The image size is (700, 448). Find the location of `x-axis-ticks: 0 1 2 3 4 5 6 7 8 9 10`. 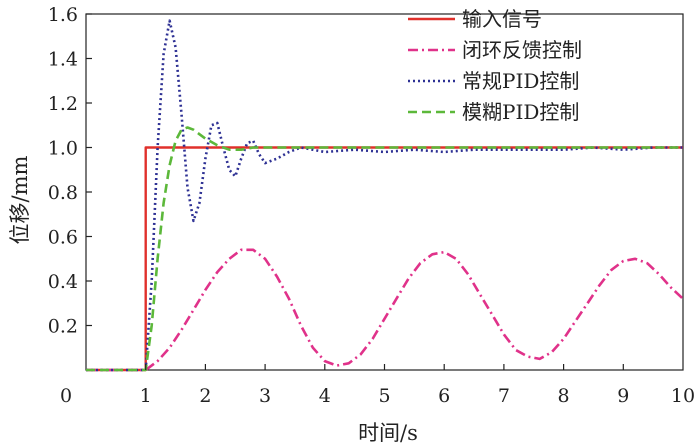

x-axis-ticks: 0 1 2 3 4 5 6 7 8 9 10 is located at coordinates (377, 385).